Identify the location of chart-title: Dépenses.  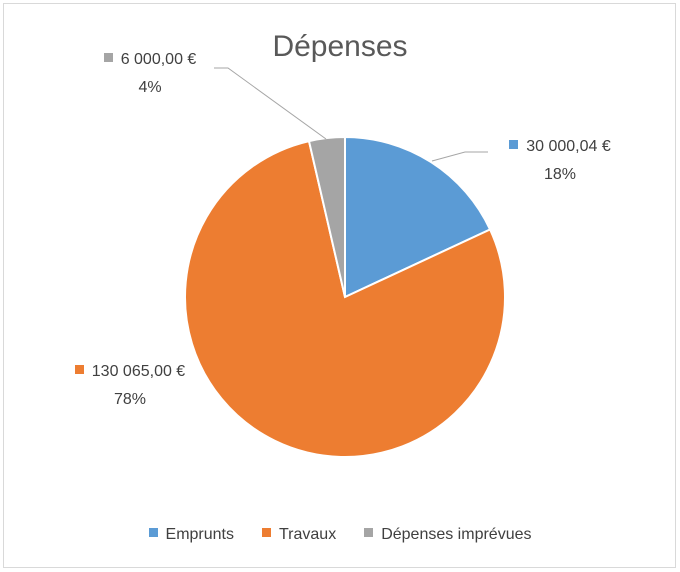
(340, 46).